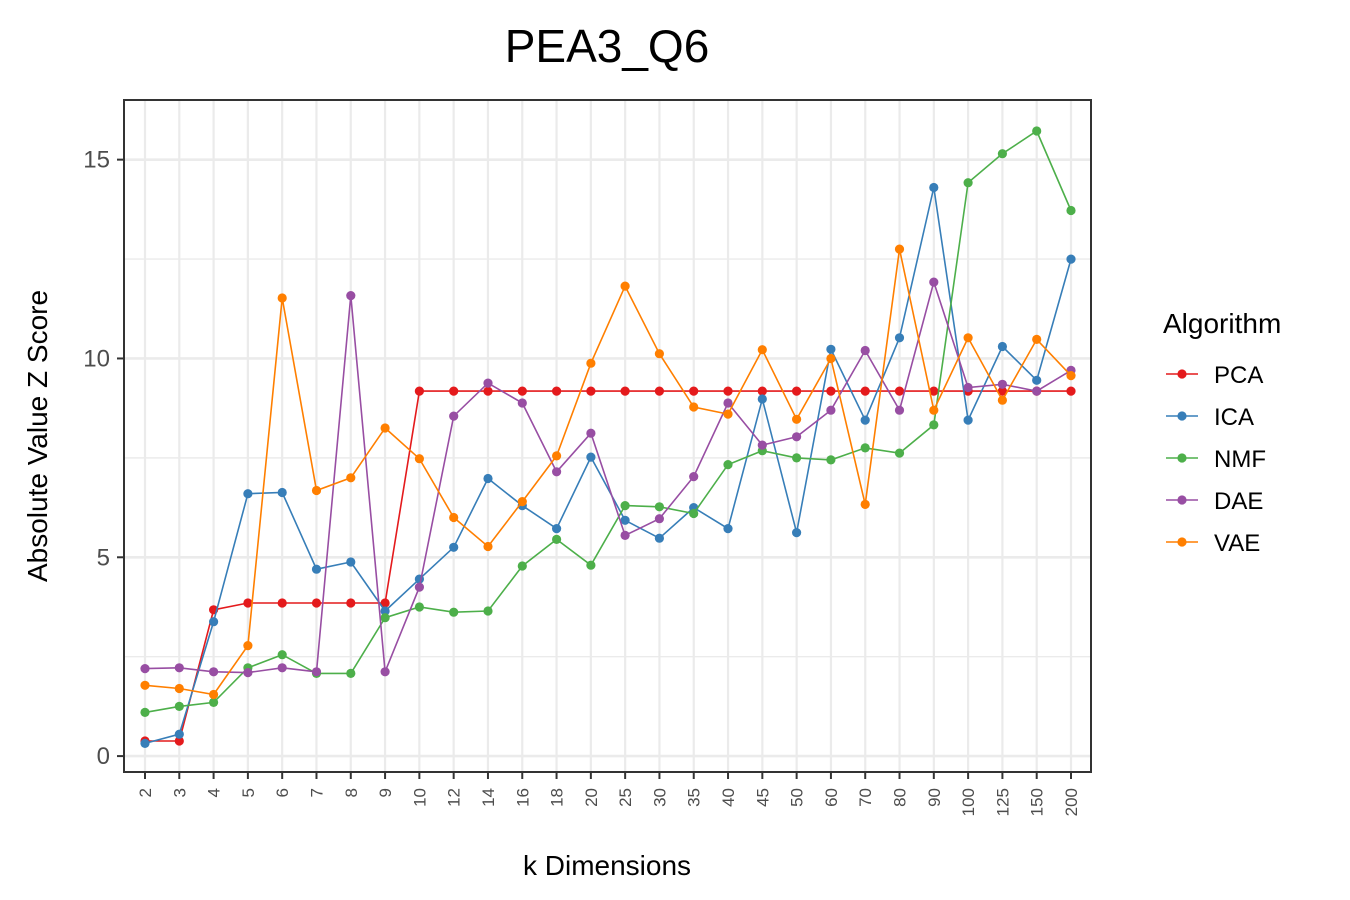 Image resolution: width=1350 pixels, height=900 pixels. Describe the element at coordinates (1234, 417) in the screenshot. I see `legend-label: ICA` at that location.